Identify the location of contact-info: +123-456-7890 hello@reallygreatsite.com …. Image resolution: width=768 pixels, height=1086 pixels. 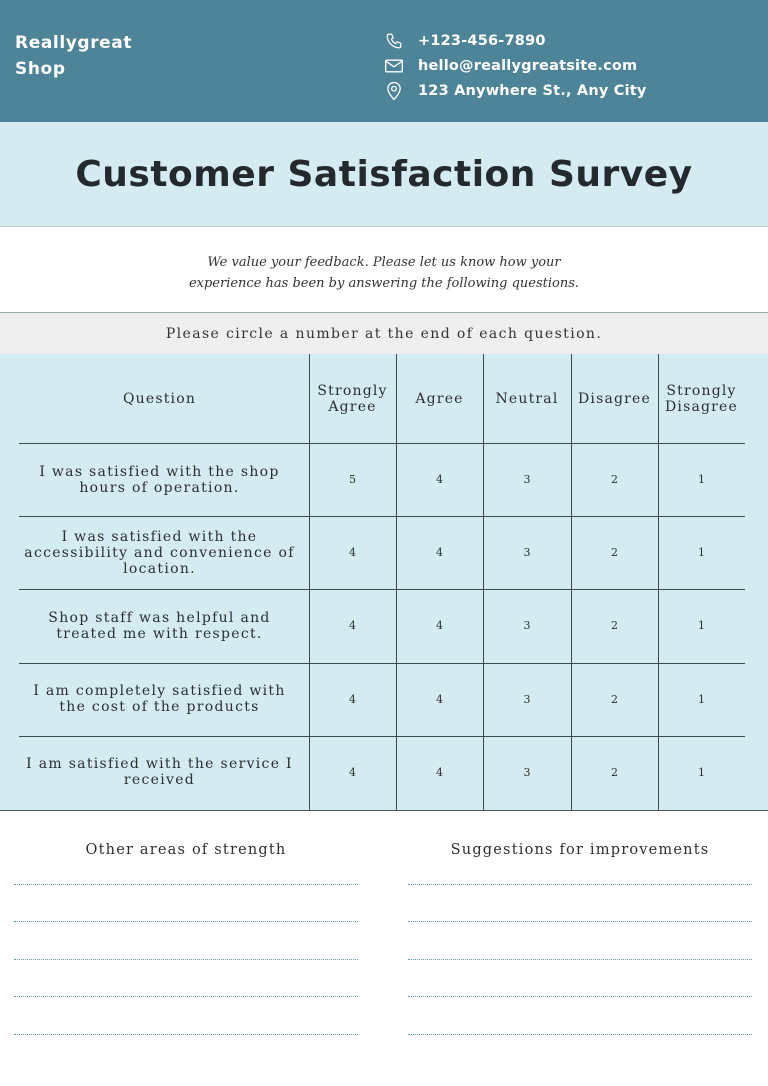
(515, 65).